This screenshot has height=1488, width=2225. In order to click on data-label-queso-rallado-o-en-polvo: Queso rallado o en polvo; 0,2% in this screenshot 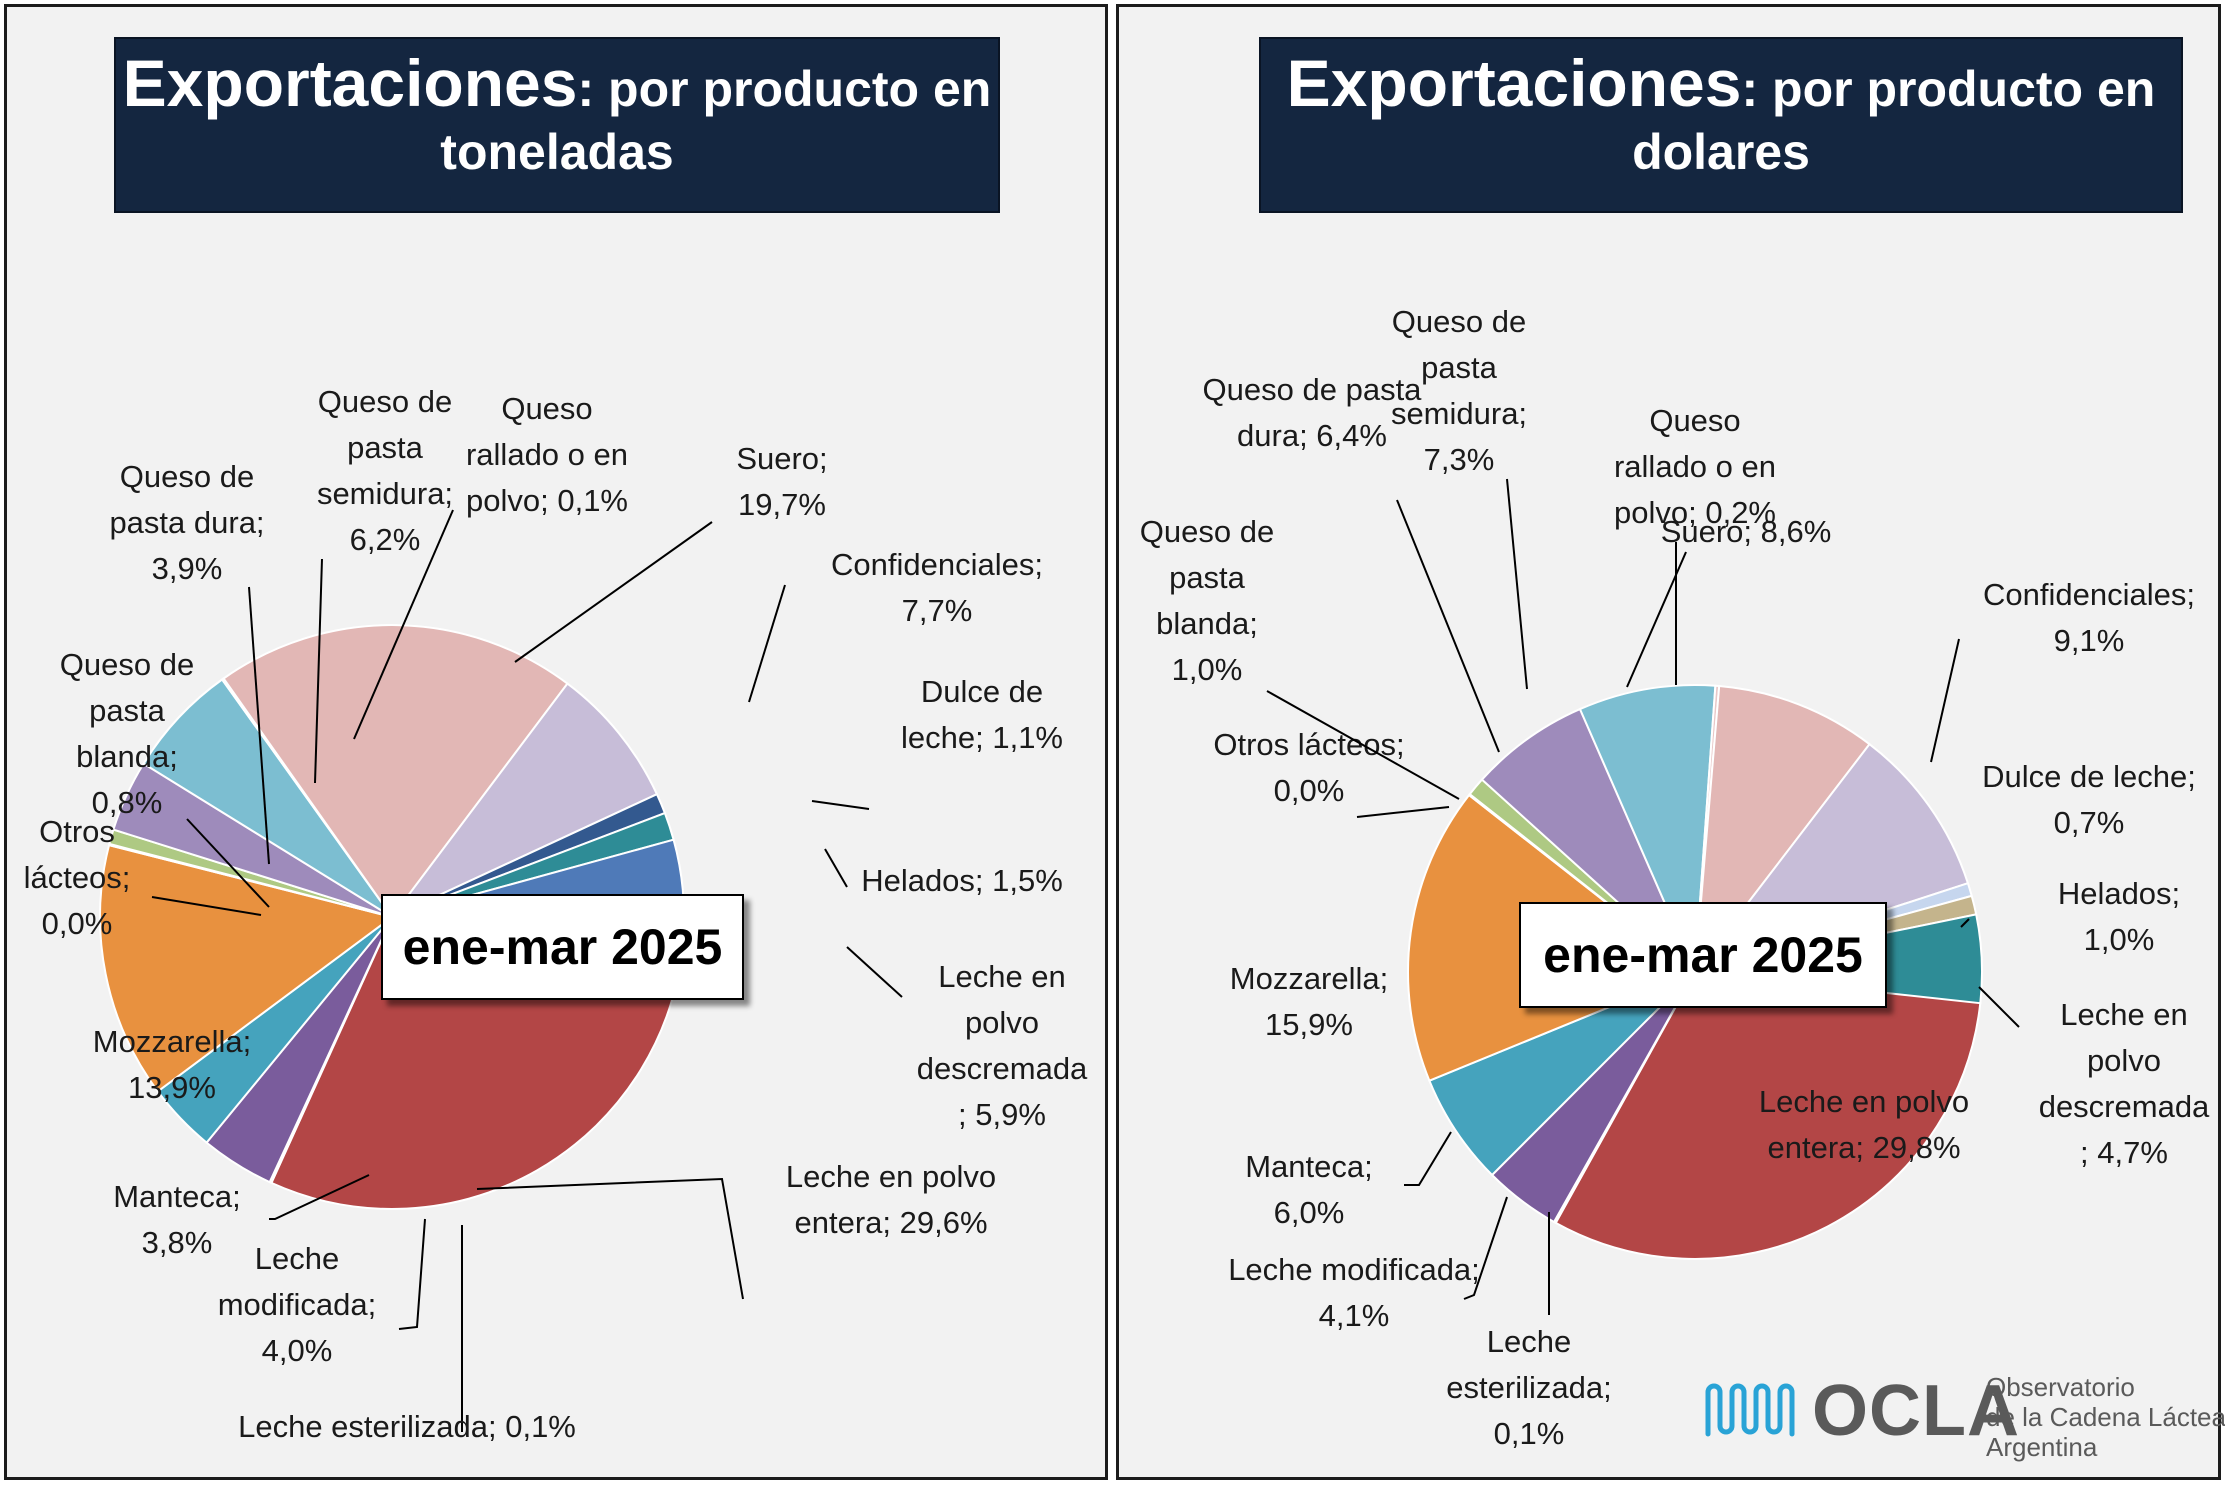, I will do `click(1695, 466)`.